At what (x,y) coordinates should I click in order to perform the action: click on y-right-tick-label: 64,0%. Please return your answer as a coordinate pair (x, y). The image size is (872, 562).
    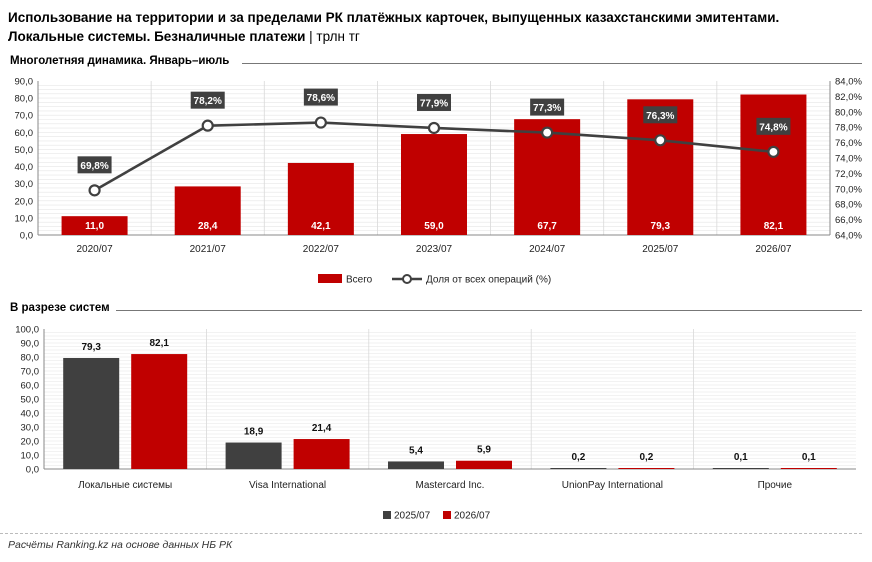
    Looking at the image, I should click on (848, 236).